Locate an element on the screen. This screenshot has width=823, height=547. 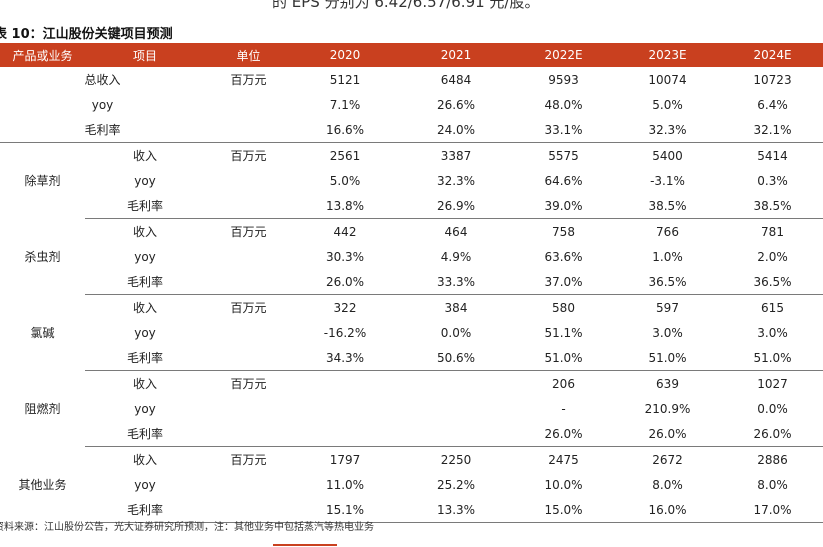
value-cell: 766 is located at coordinates (667, 231).